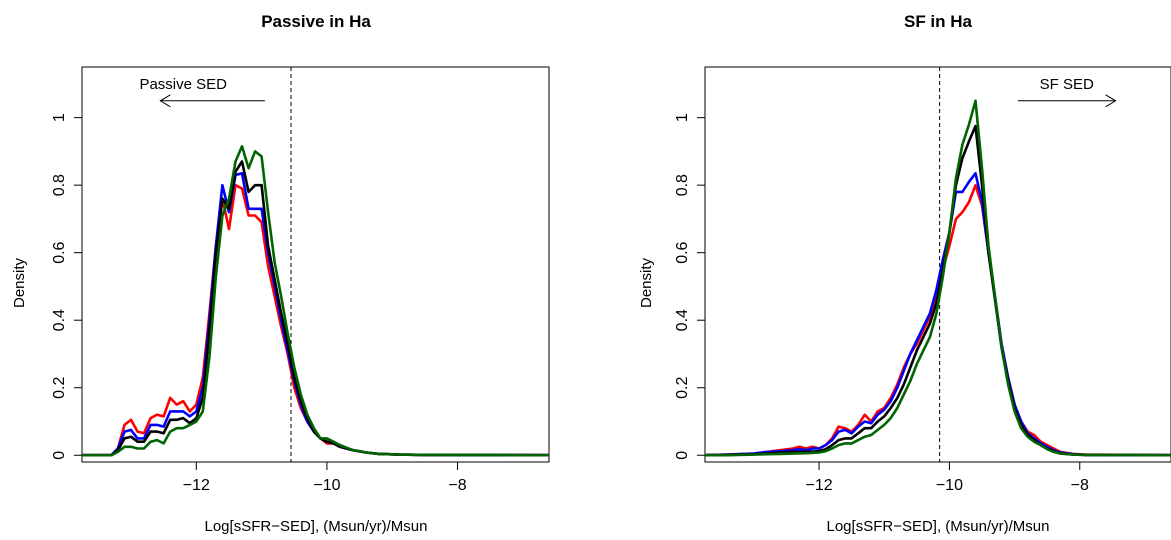 The width and height of the screenshot is (1171, 540). I want to click on annotation-label: SF SED, so click(1067, 84).